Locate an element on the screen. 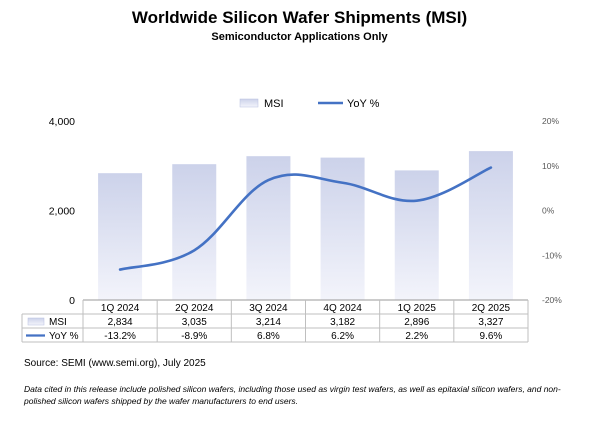 The image size is (599, 435). table-cell-yoy: 2.2% is located at coordinates (416, 336).